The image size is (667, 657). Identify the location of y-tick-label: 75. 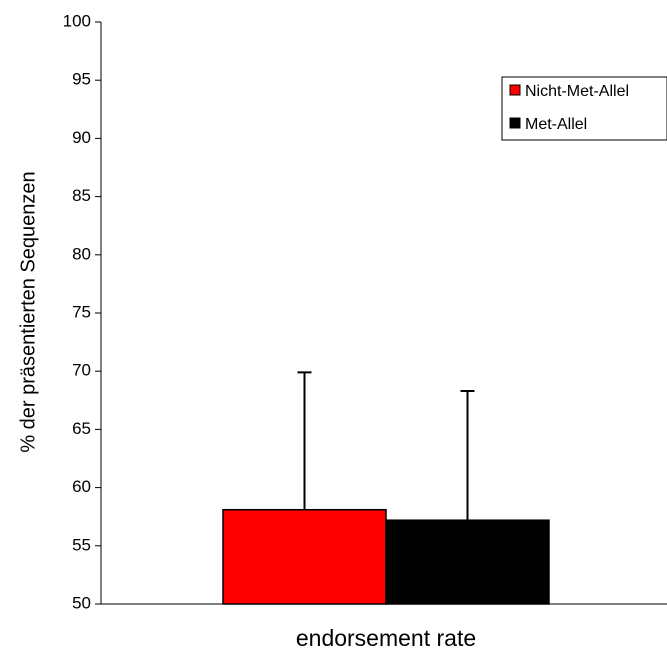
(81, 311).